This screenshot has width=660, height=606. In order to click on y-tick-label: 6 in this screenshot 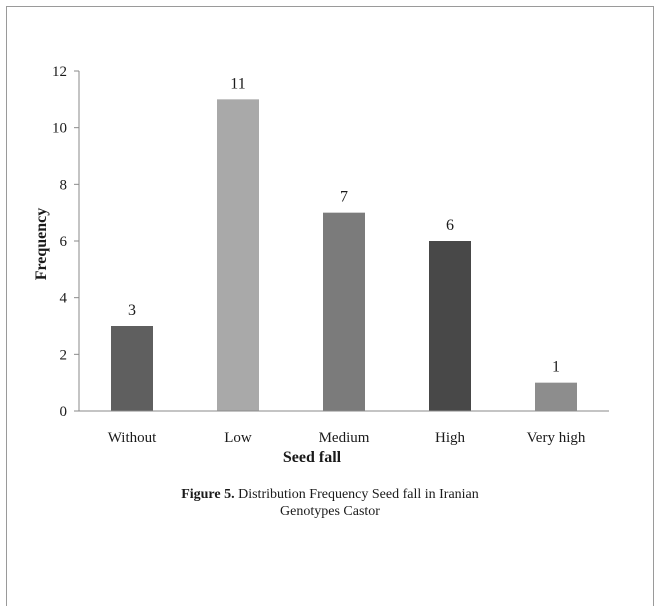, I will do `click(64, 242)`.